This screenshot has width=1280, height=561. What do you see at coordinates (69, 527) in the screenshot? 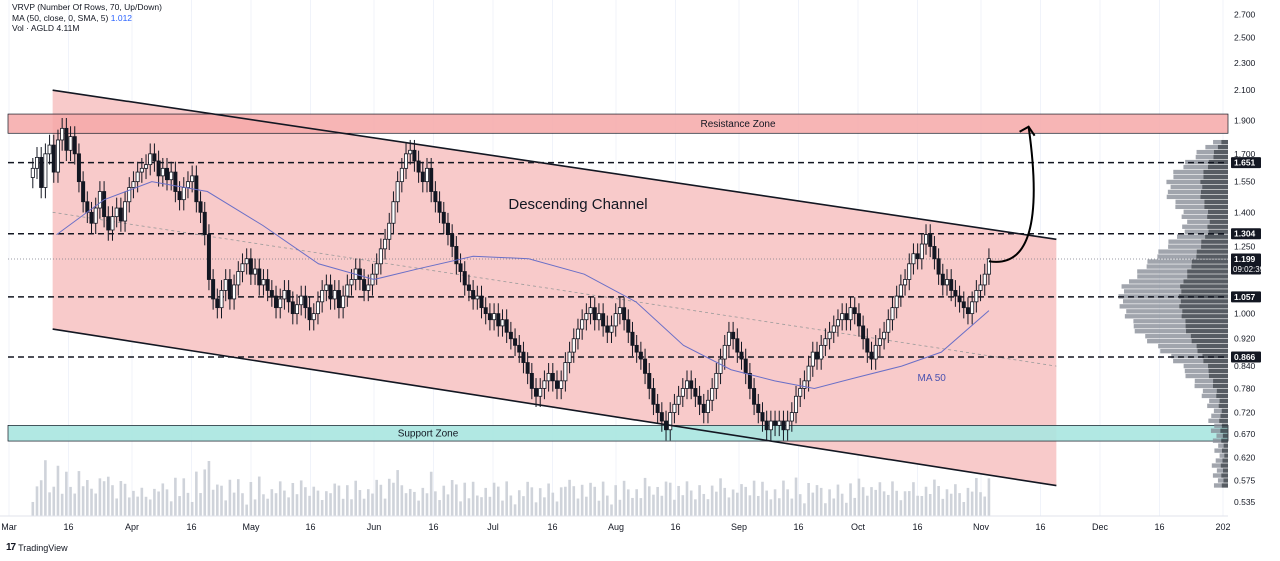
I see `time-tick-label: 16` at bounding box center [69, 527].